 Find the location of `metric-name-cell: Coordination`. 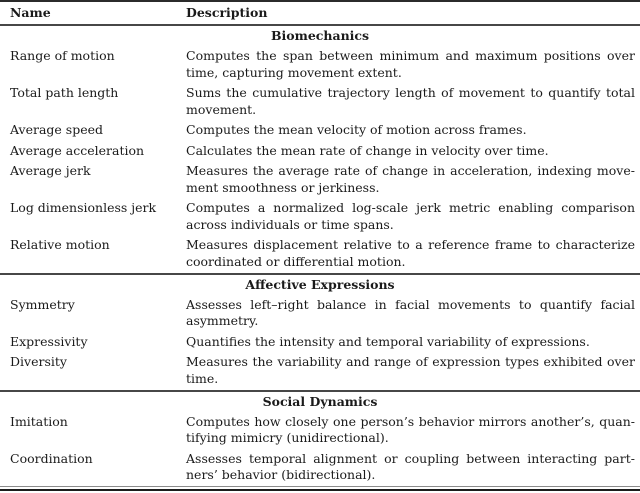

metric-name-cell: Coordination is located at coordinates (51, 458).